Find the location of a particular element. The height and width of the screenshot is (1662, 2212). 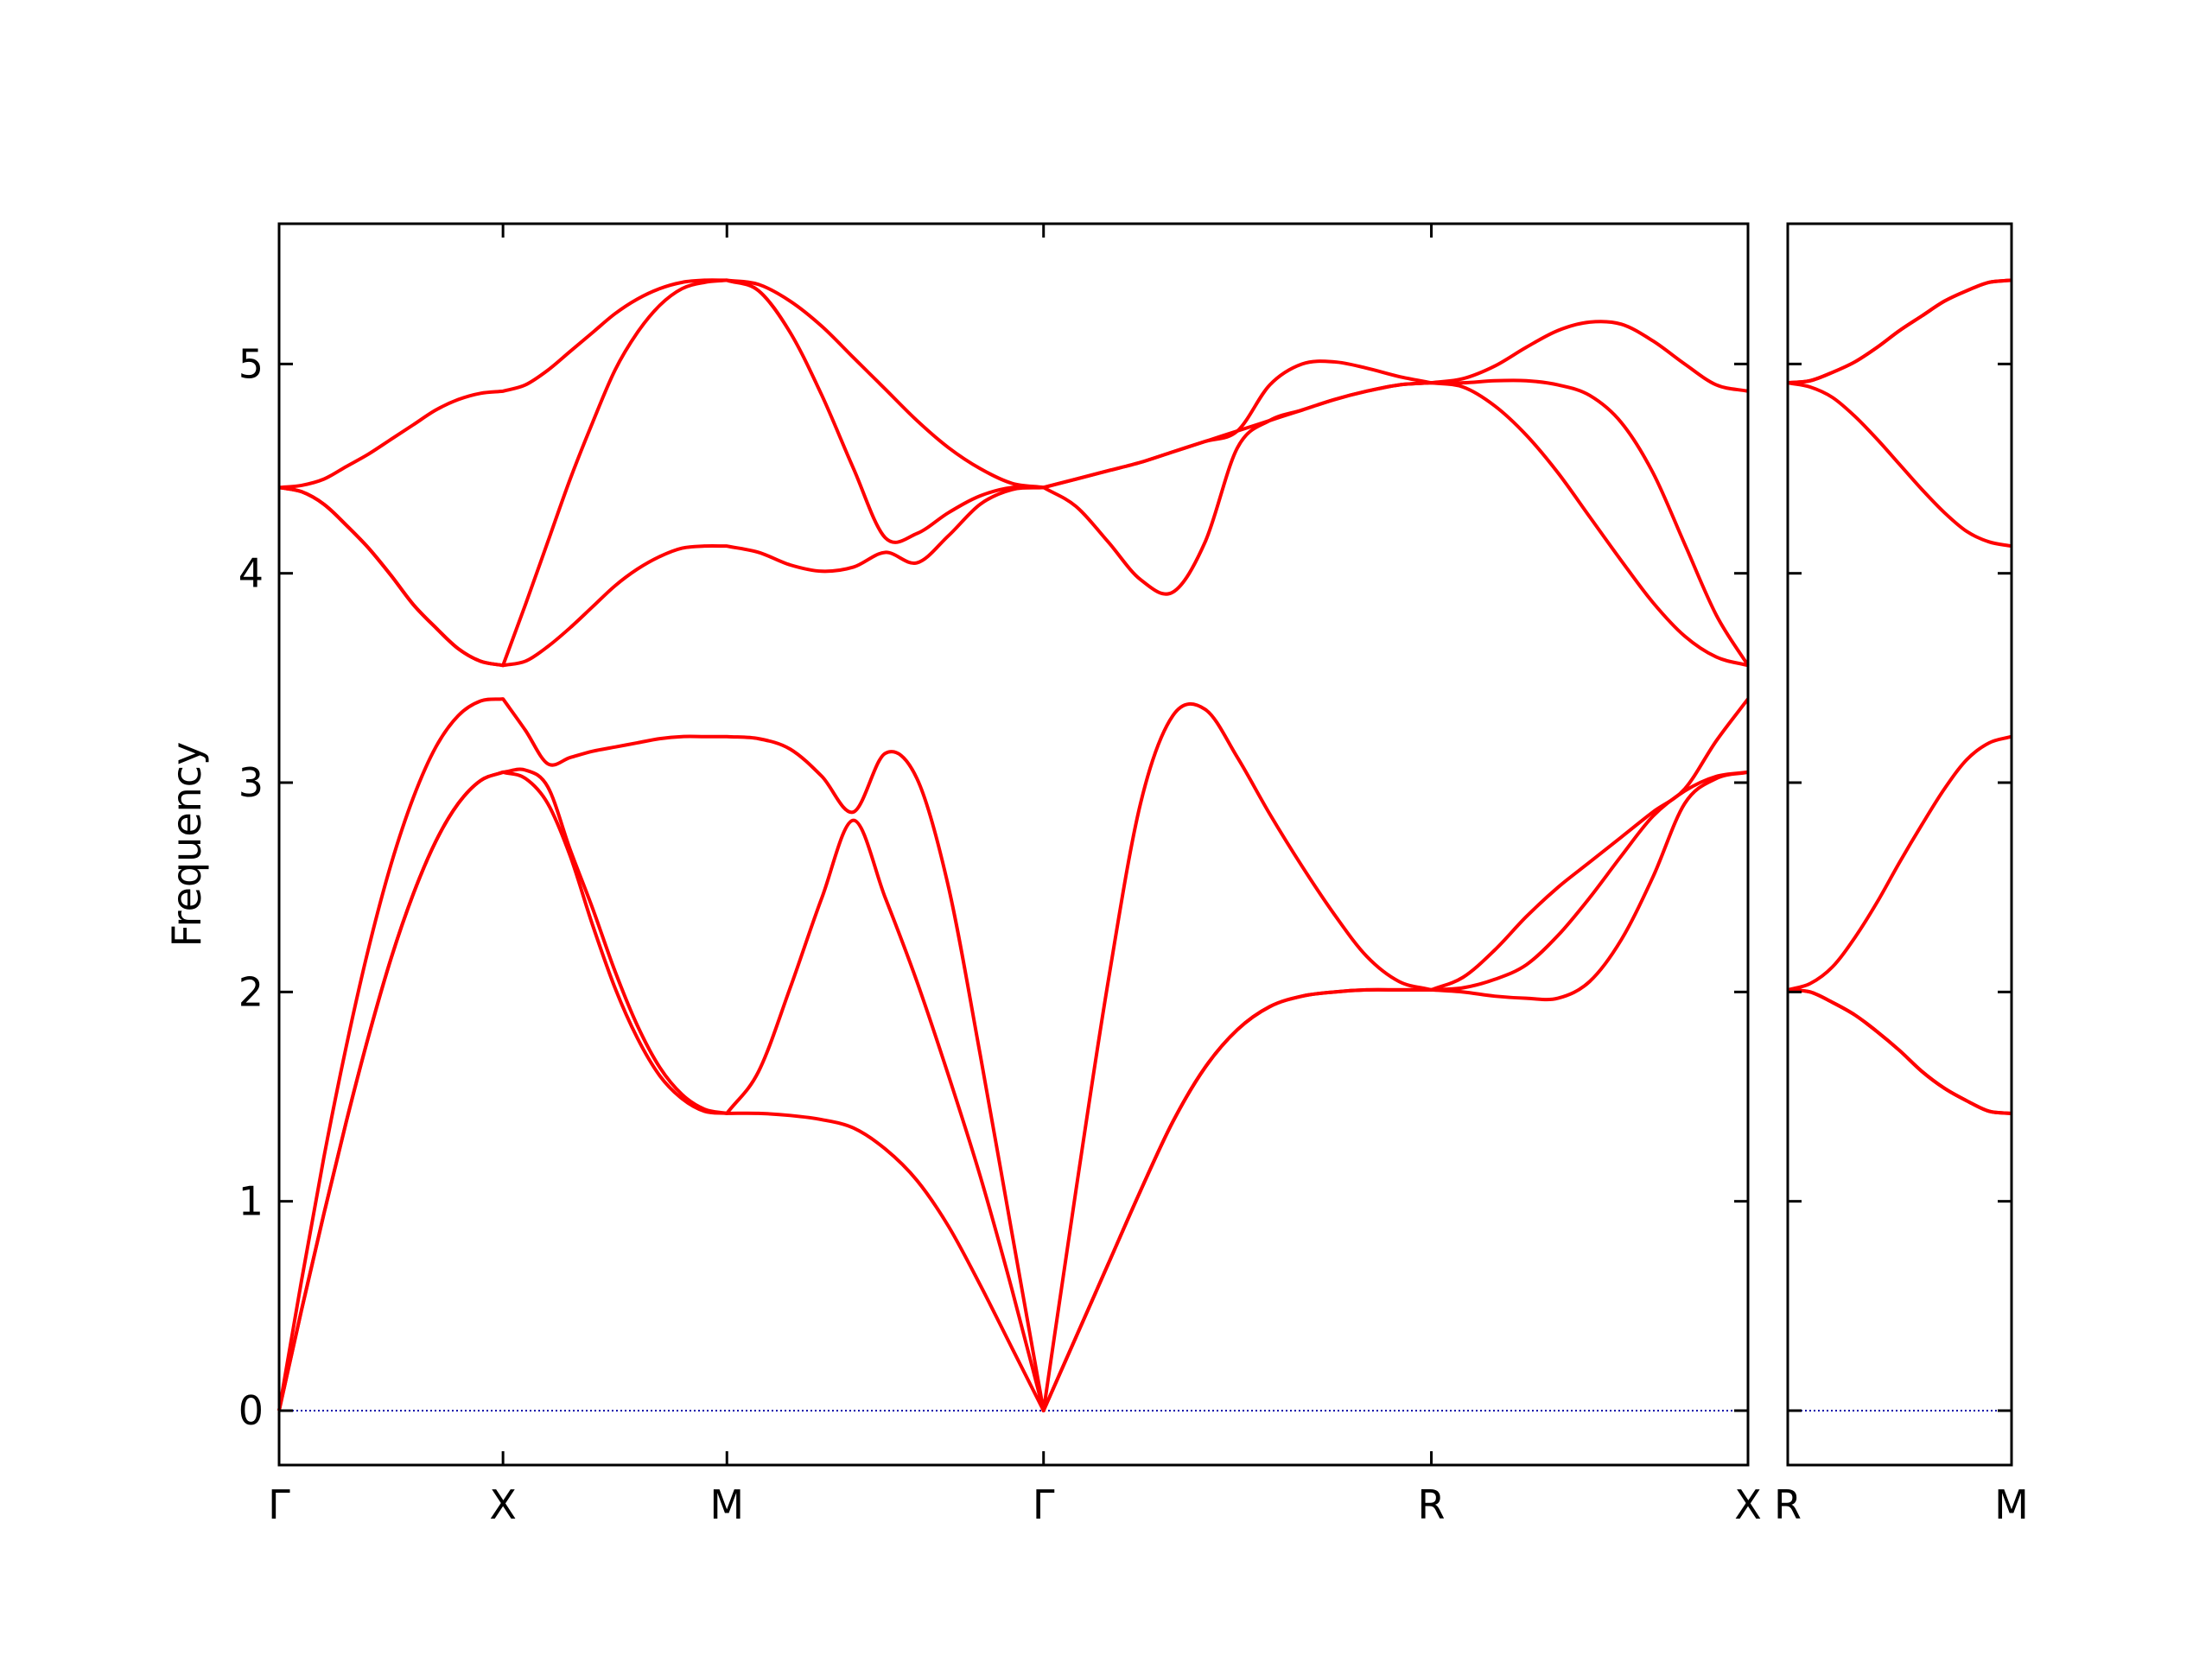

y-tick-label: 2 is located at coordinates (251, 991).